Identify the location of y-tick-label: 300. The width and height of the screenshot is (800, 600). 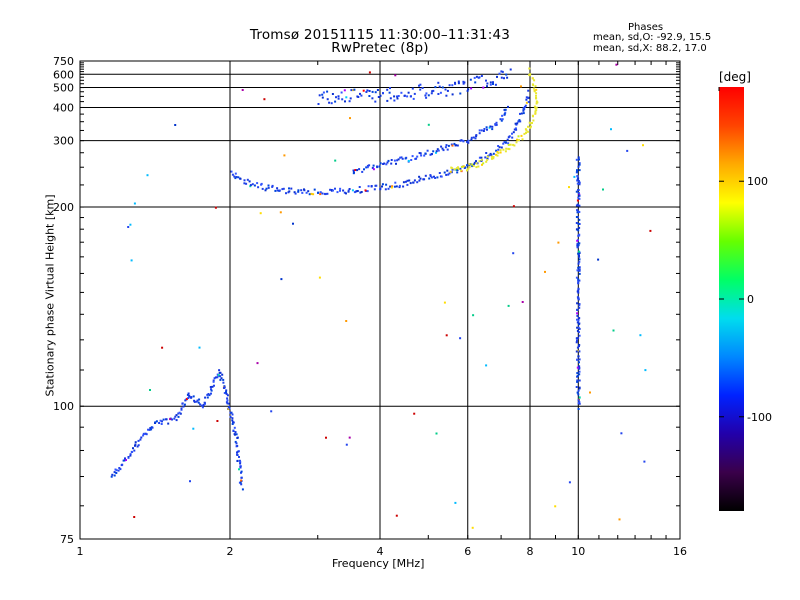
(63, 141).